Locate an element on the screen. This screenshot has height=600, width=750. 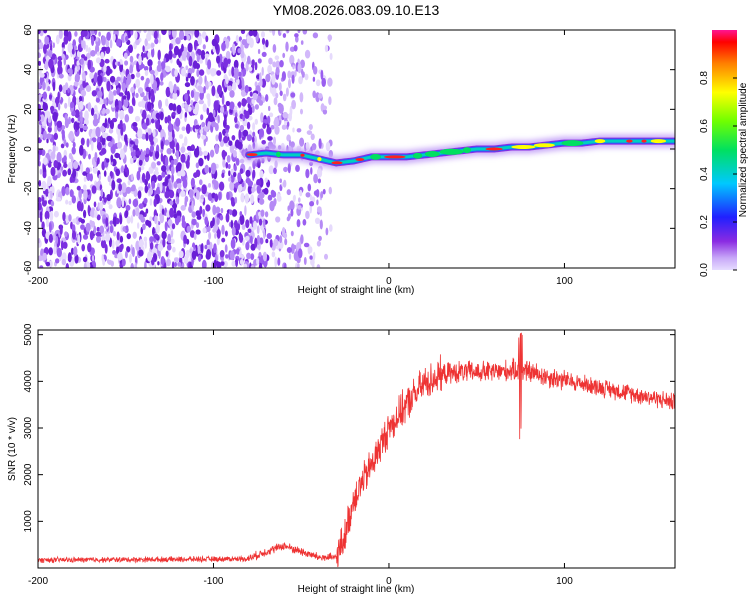
colorbar-label: Normalized spectral amplitude is located at coordinates (743, 149).